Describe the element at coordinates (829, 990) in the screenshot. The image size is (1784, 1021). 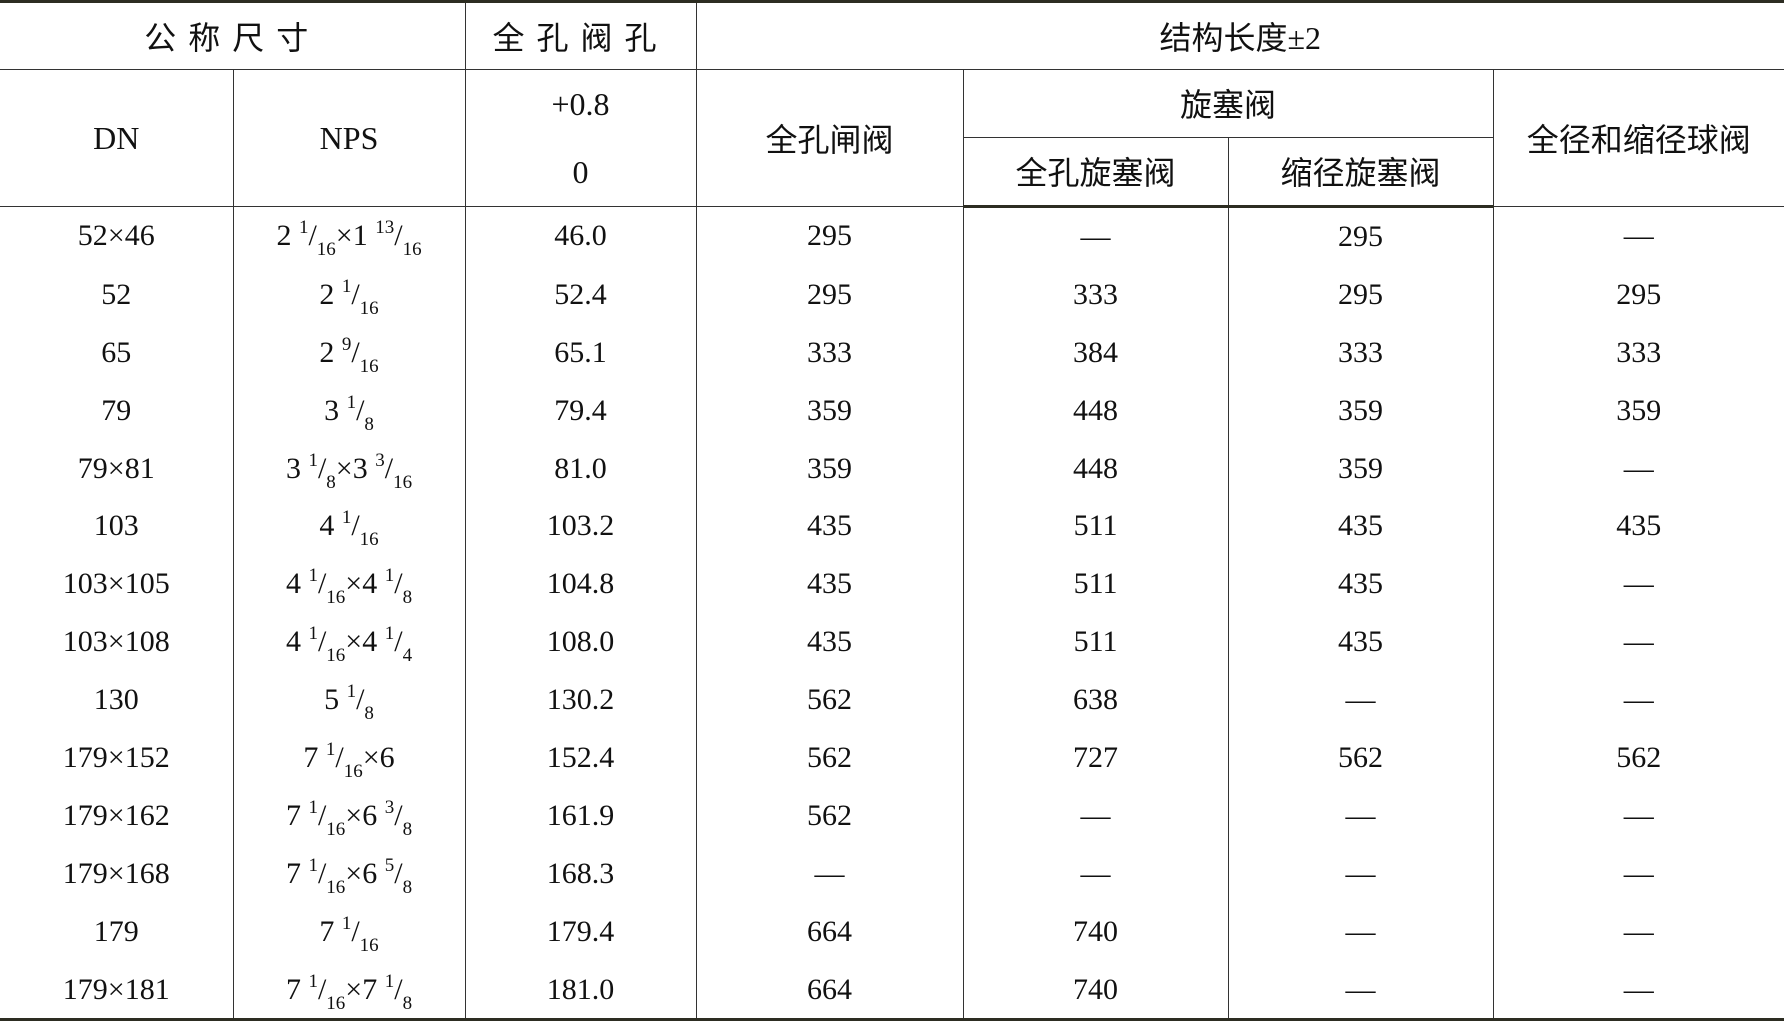
I see `cell-gate: 664` at that location.